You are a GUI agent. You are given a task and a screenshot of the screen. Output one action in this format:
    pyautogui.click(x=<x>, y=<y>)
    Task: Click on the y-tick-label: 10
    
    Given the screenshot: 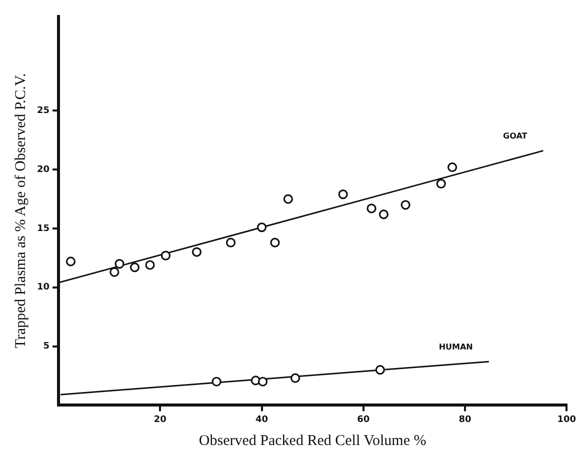 What is the action you would take?
    pyautogui.click(x=43, y=287)
    